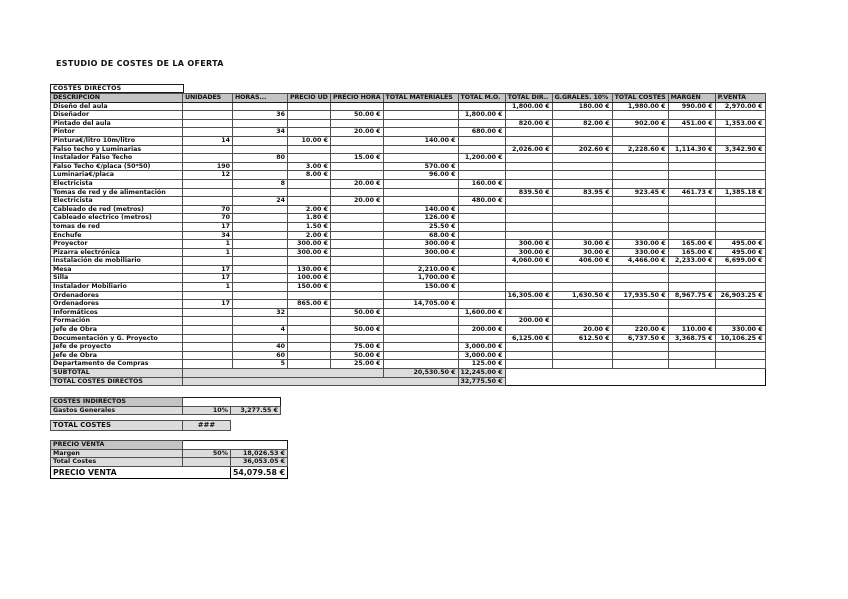  Describe the element at coordinates (420, 252) in the screenshot. I see `cell-total-materiales: 300.00 €` at that location.